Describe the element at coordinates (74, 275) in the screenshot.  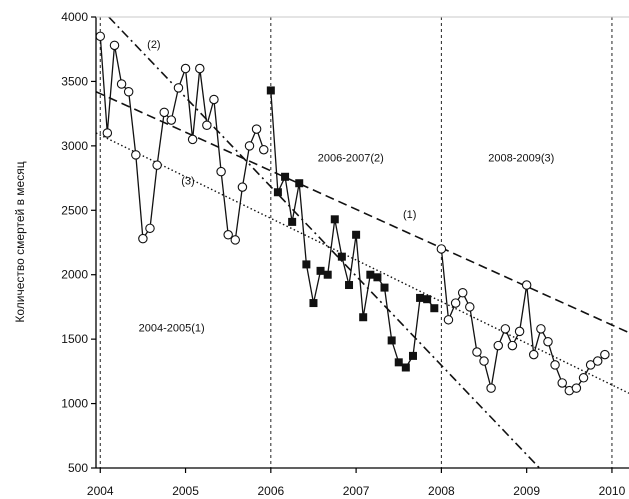
I see `y-tick-label: 2000` at that location.